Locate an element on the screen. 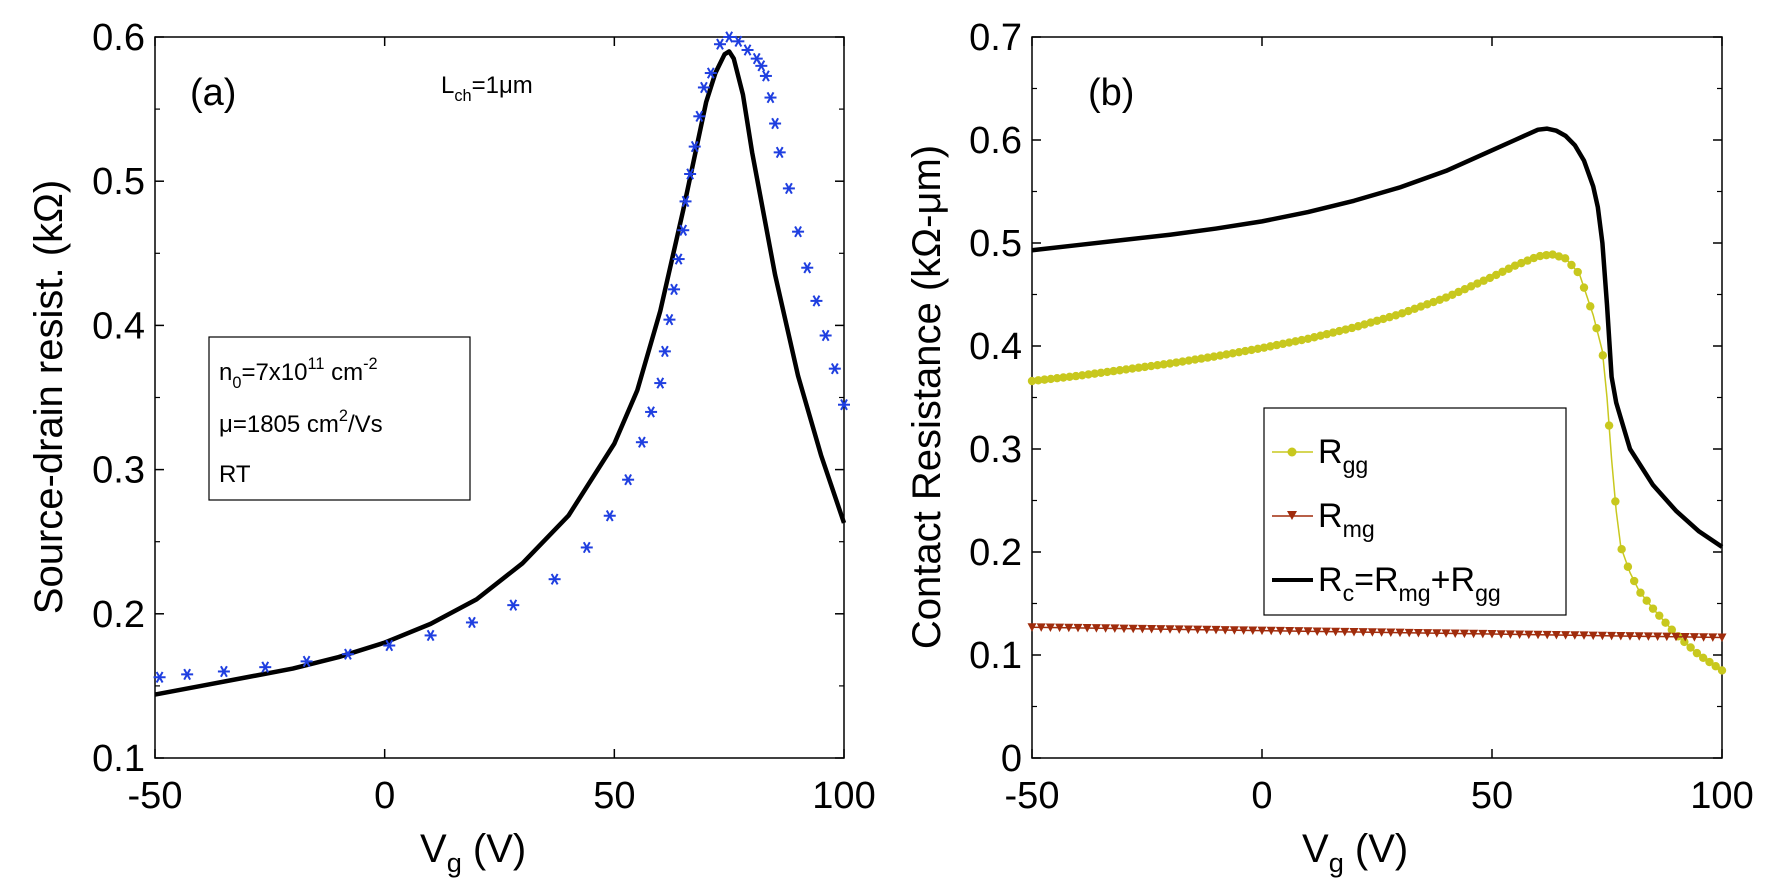  panel-b-x-axis-title: Vg (V) is located at coordinates (1355, 852).